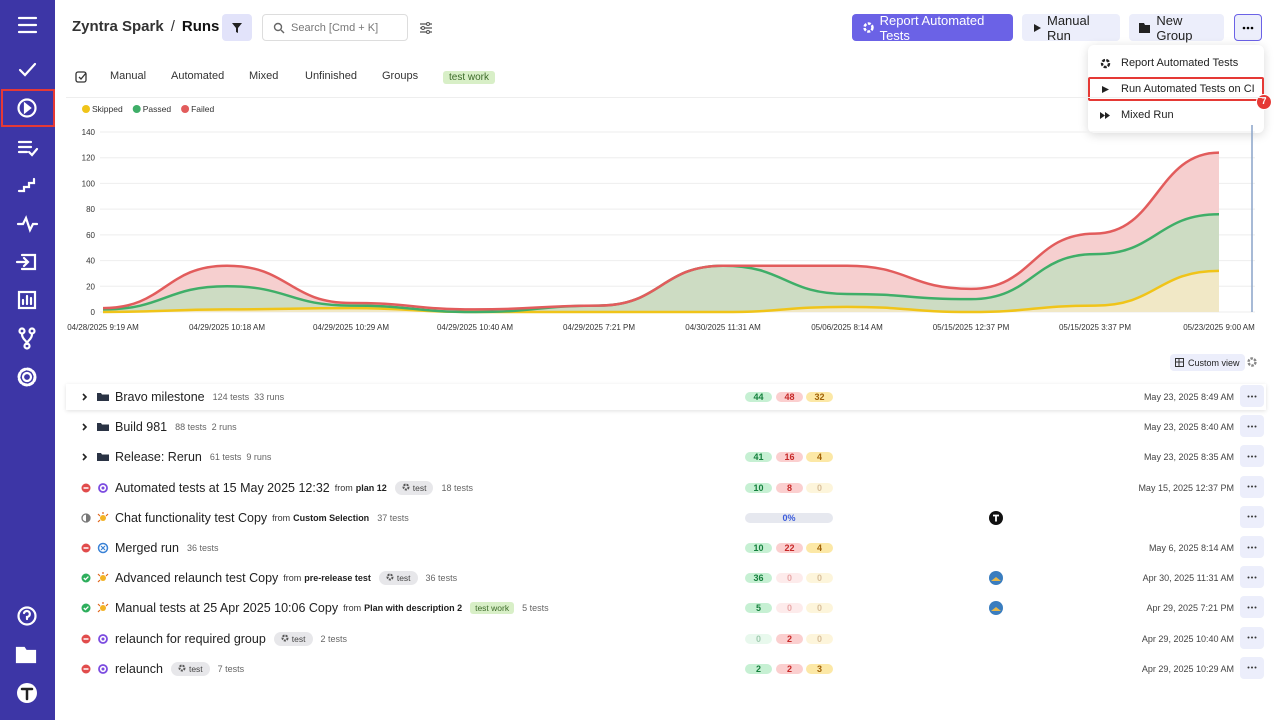 Image resolution: width=1280 pixels, height=725 pixels. What do you see at coordinates (819, 548) in the screenshot?
I see `count-pill: 4` at bounding box center [819, 548].